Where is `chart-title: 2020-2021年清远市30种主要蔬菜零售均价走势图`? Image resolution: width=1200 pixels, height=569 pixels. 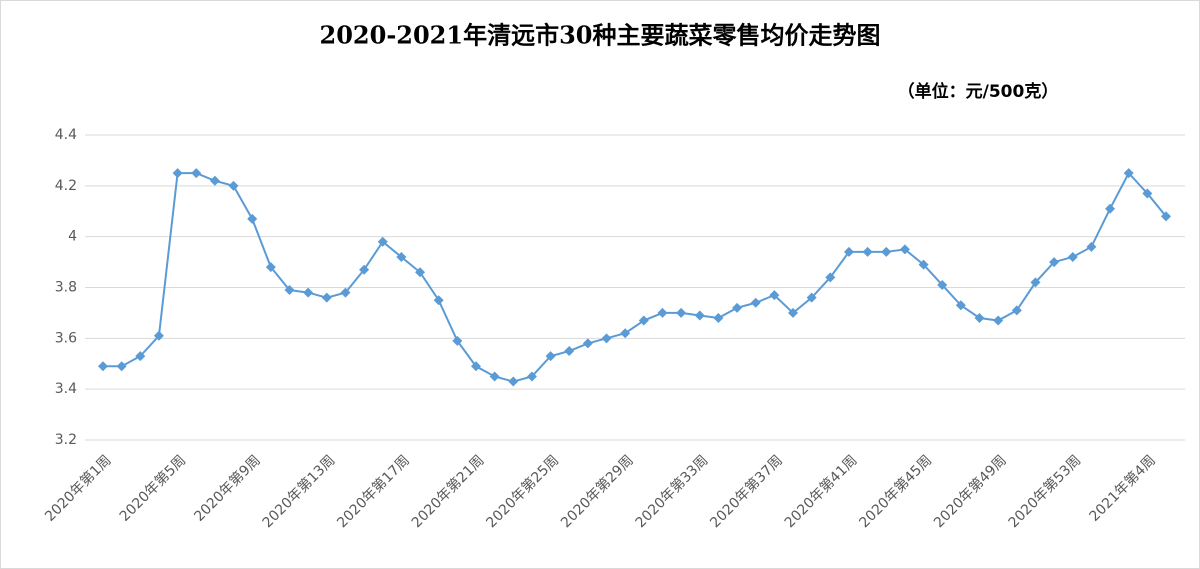 chart-title: 2020-2021年清远市30种主要蔬菜零售均价走势图 is located at coordinates (600, 35).